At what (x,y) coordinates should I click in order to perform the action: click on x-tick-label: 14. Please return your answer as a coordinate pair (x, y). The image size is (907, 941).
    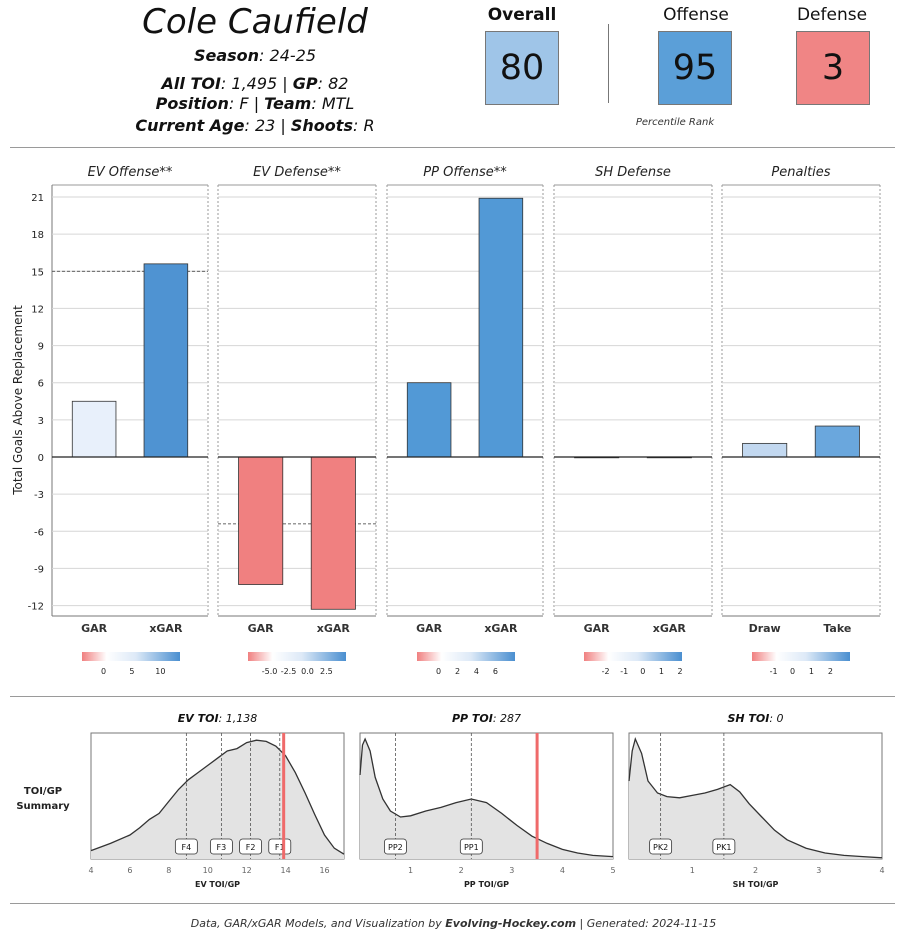
    Looking at the image, I should click on (286, 870).